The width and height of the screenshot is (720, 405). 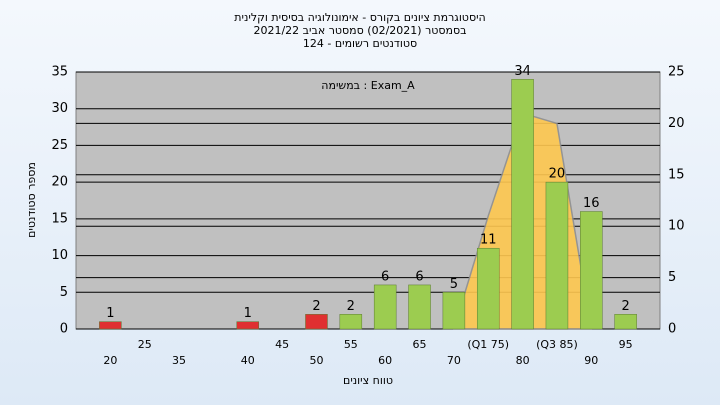 What do you see at coordinates (59, 218) in the screenshot?
I see `y-tick-label: 15` at bounding box center [59, 218].